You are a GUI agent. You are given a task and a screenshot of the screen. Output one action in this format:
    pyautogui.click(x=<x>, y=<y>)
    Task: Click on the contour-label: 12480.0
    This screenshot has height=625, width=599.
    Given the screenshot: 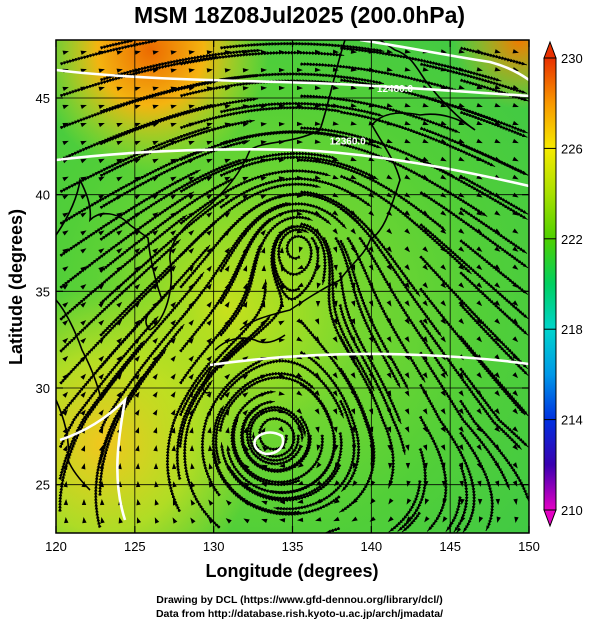 What is the action you would take?
    pyautogui.click(x=395, y=89)
    